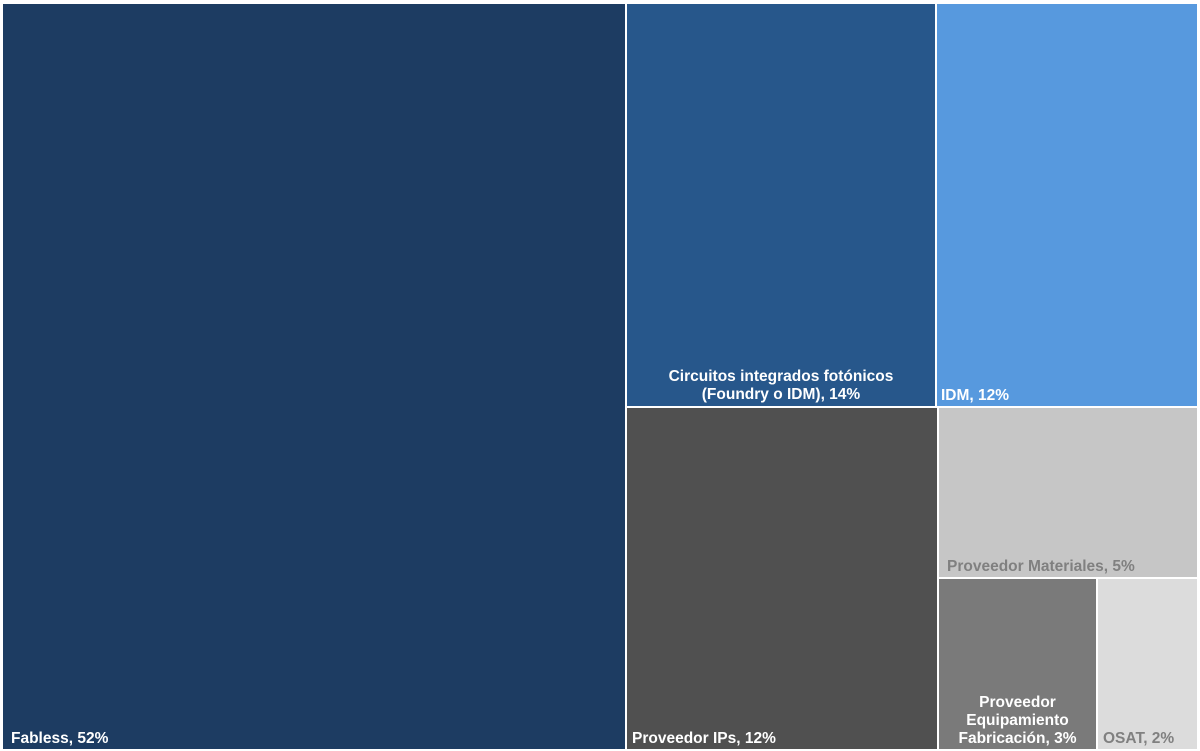 This screenshot has width=1200, height=751. Describe the element at coordinates (1017, 738) in the screenshot. I see `tile-label-line: Fabricación, 3%` at that location.